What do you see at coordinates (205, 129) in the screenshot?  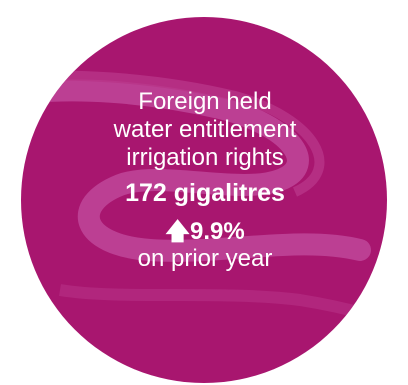 I see `heading-line-2: water entitlement` at bounding box center [205, 129].